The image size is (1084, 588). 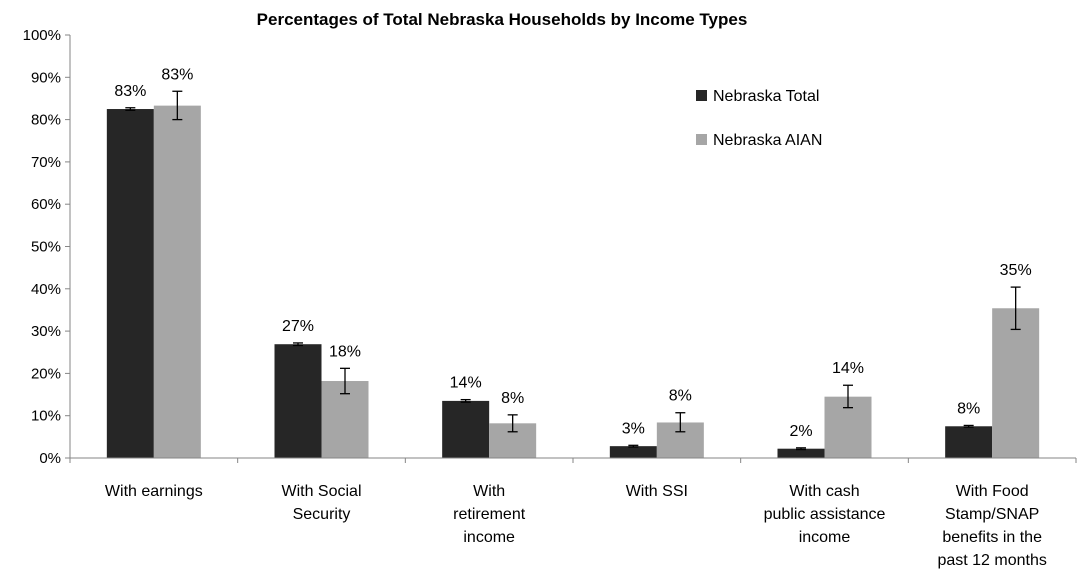 What do you see at coordinates (767, 140) in the screenshot?
I see `legend-label: Nebraska AIAN` at bounding box center [767, 140].